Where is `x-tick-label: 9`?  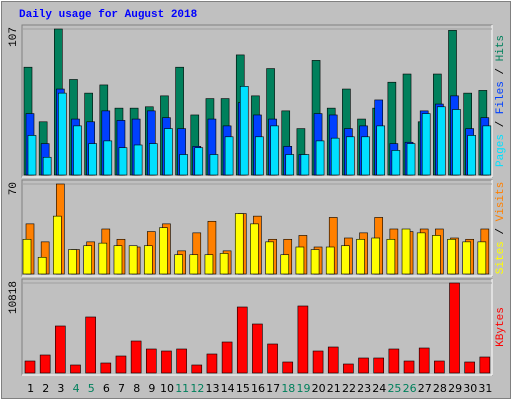
x-tick-label: 9 is located at coordinates (151, 388).